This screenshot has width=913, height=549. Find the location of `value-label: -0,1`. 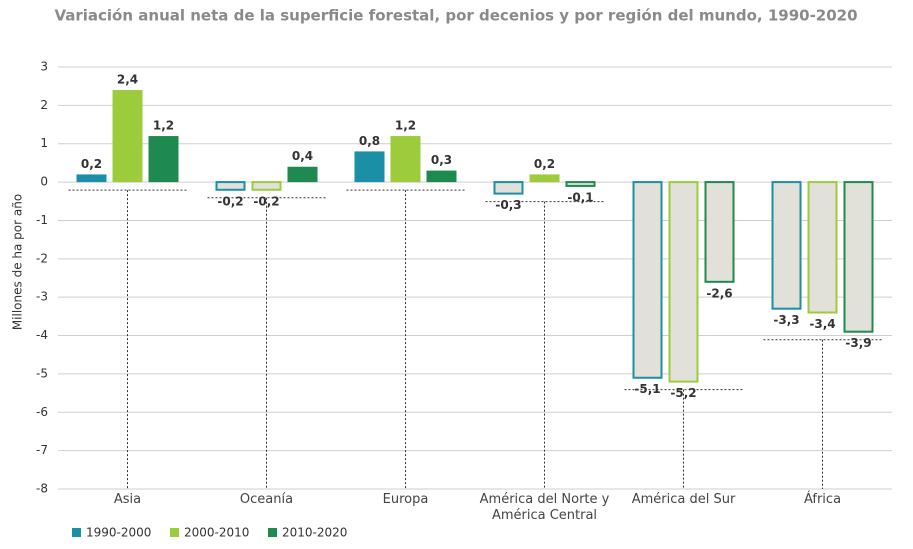

value-label: -0,1 is located at coordinates (580, 197).